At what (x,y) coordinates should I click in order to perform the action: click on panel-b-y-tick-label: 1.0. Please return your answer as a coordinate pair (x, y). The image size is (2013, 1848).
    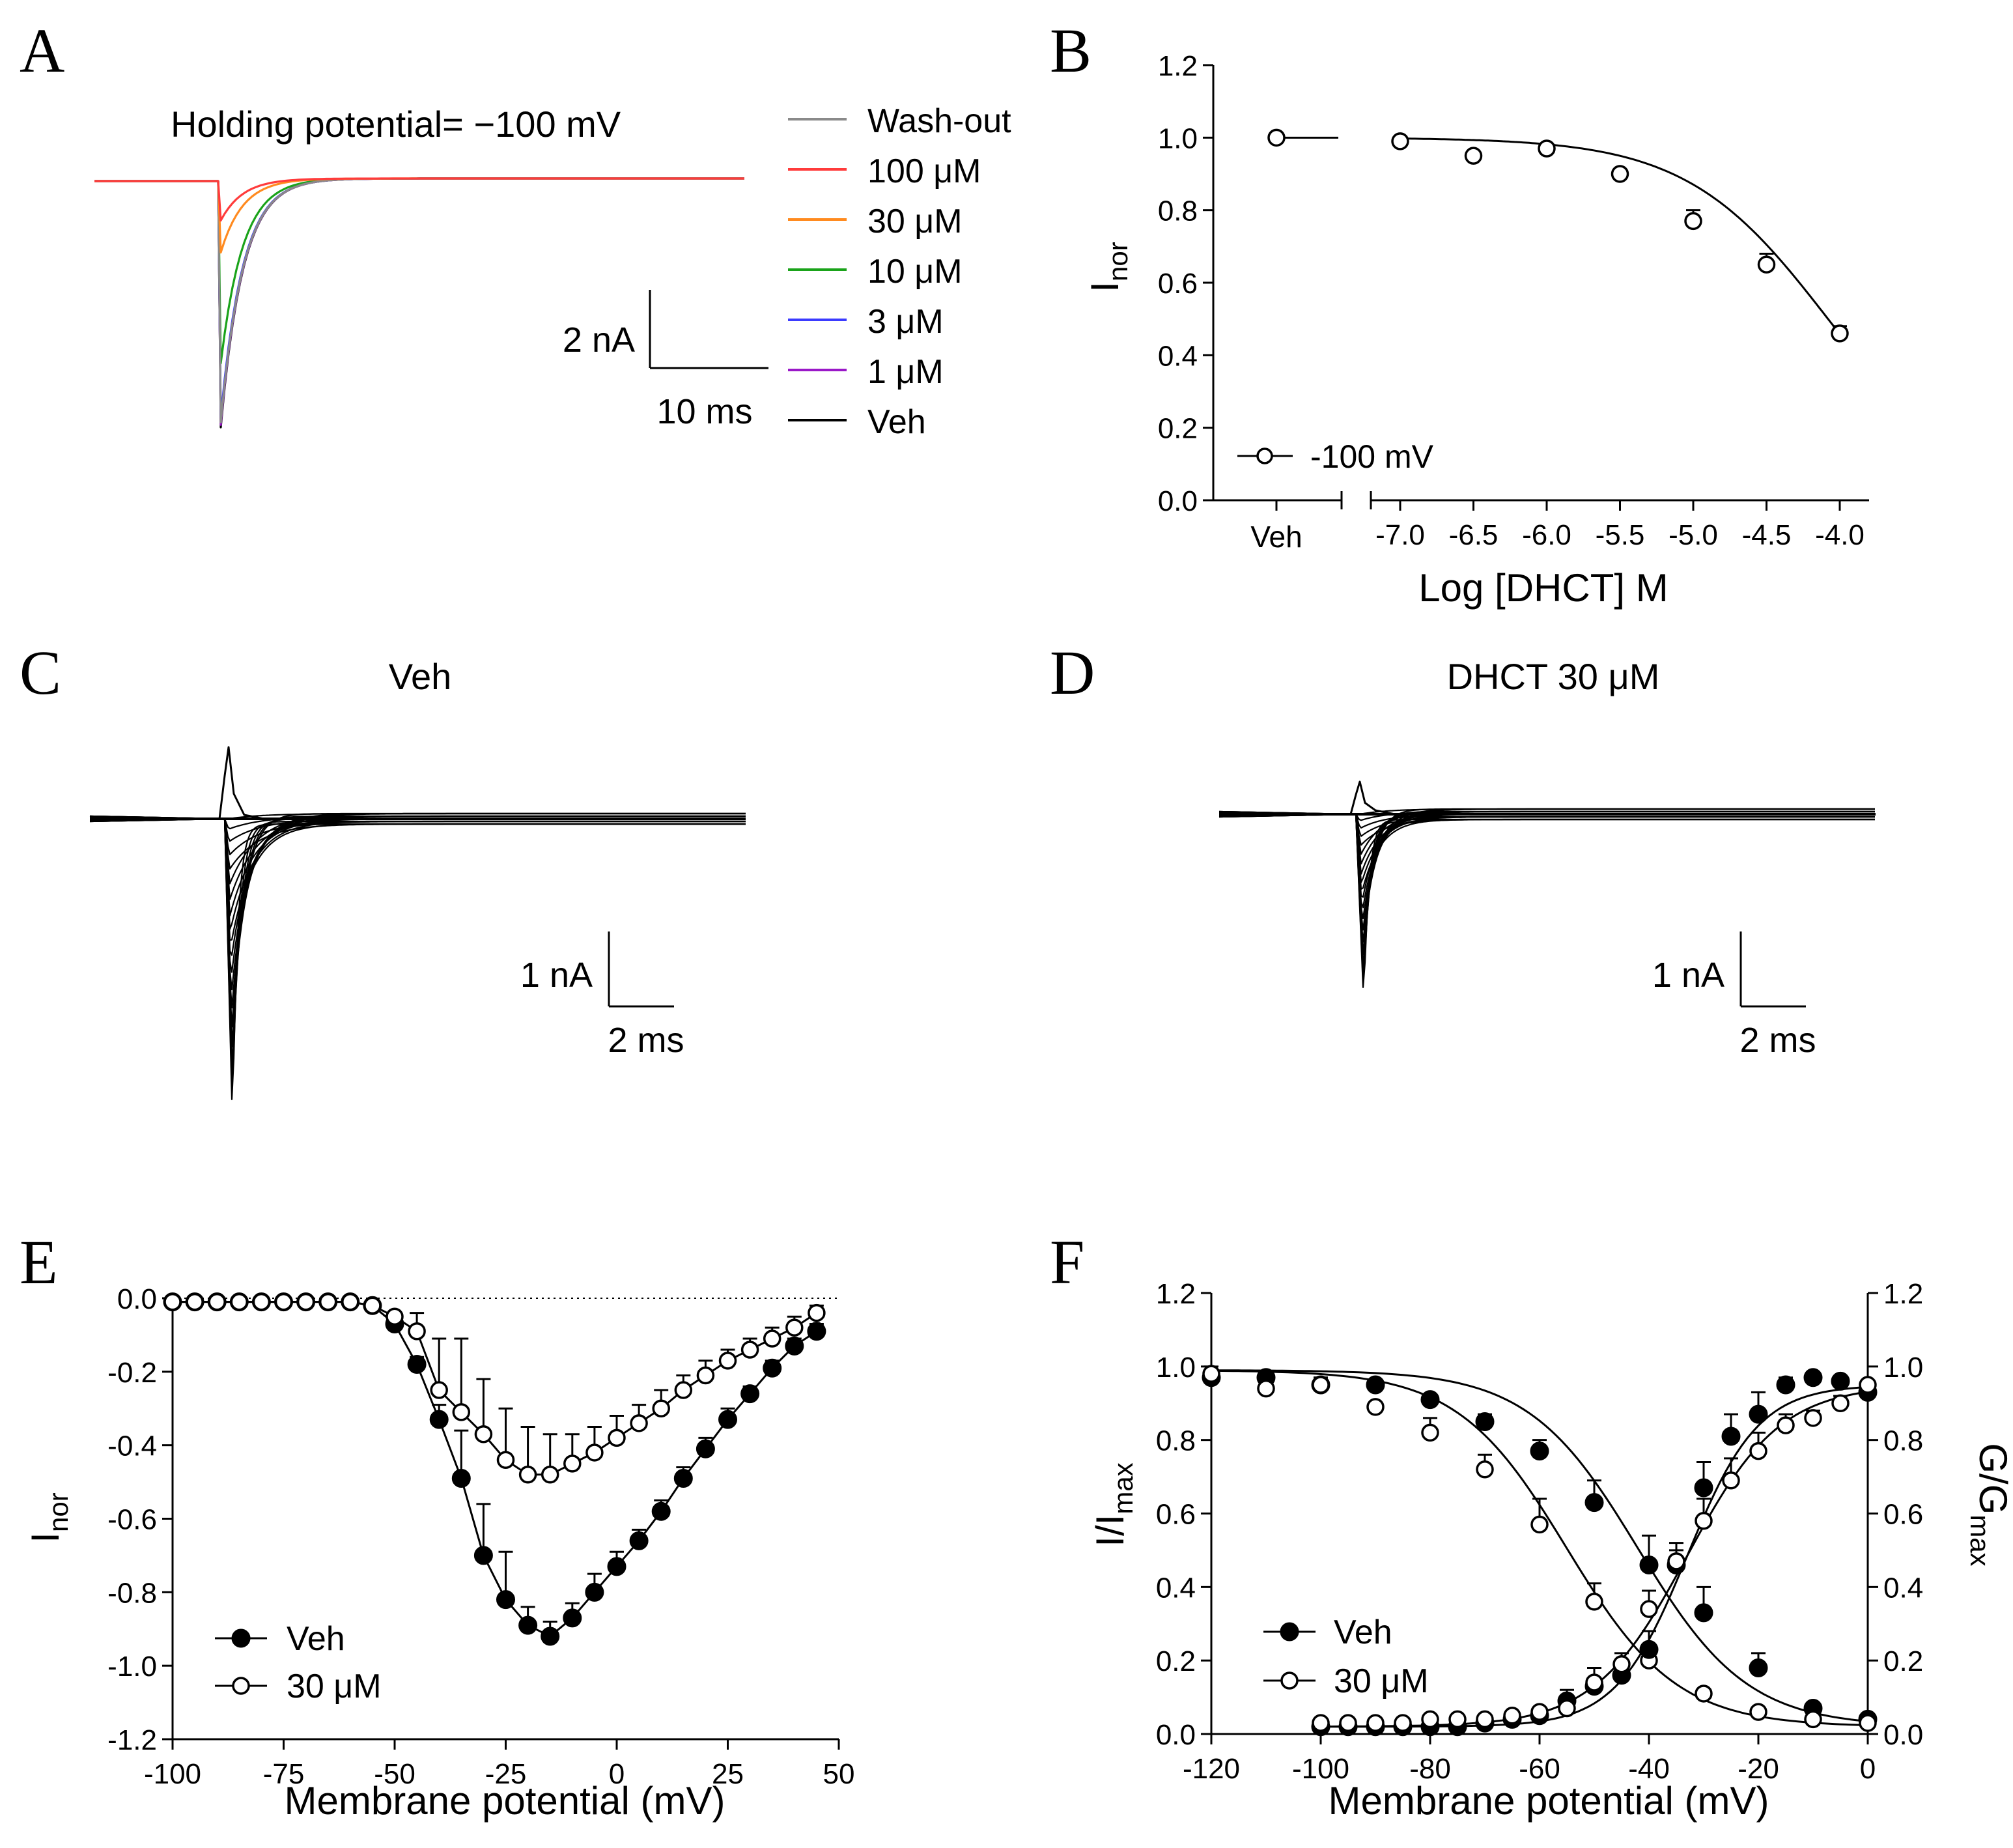
    Looking at the image, I should click on (1178, 138).